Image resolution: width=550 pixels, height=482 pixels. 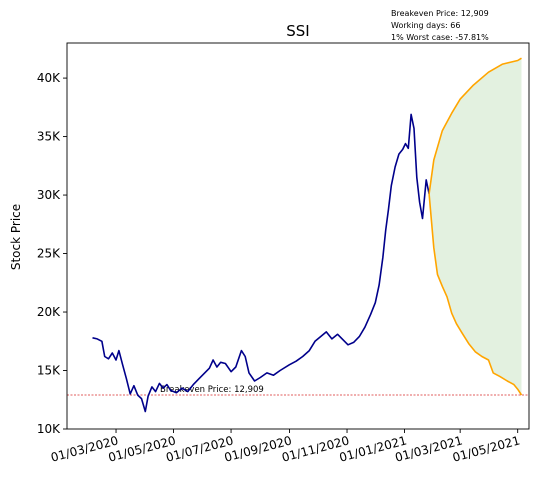 I want to click on info-breakeven: Breakeven Price: 12,909, so click(x=440, y=13).